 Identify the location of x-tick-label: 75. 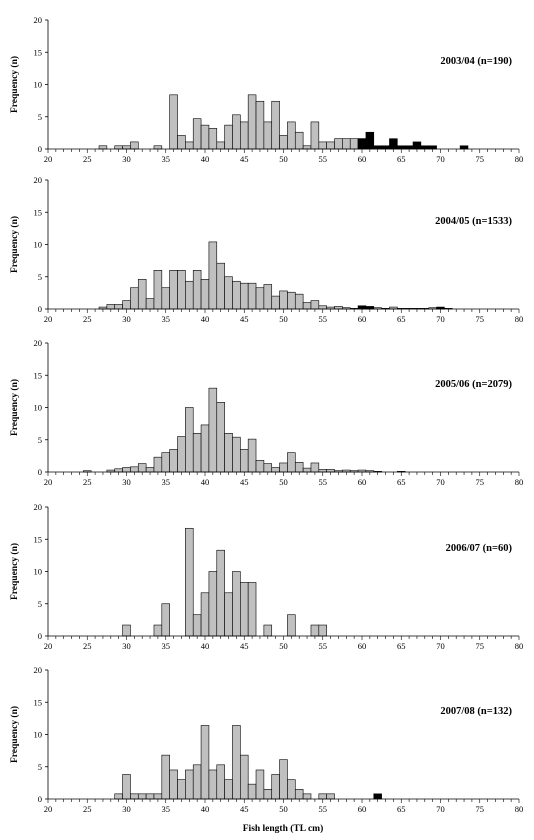
(480, 809).